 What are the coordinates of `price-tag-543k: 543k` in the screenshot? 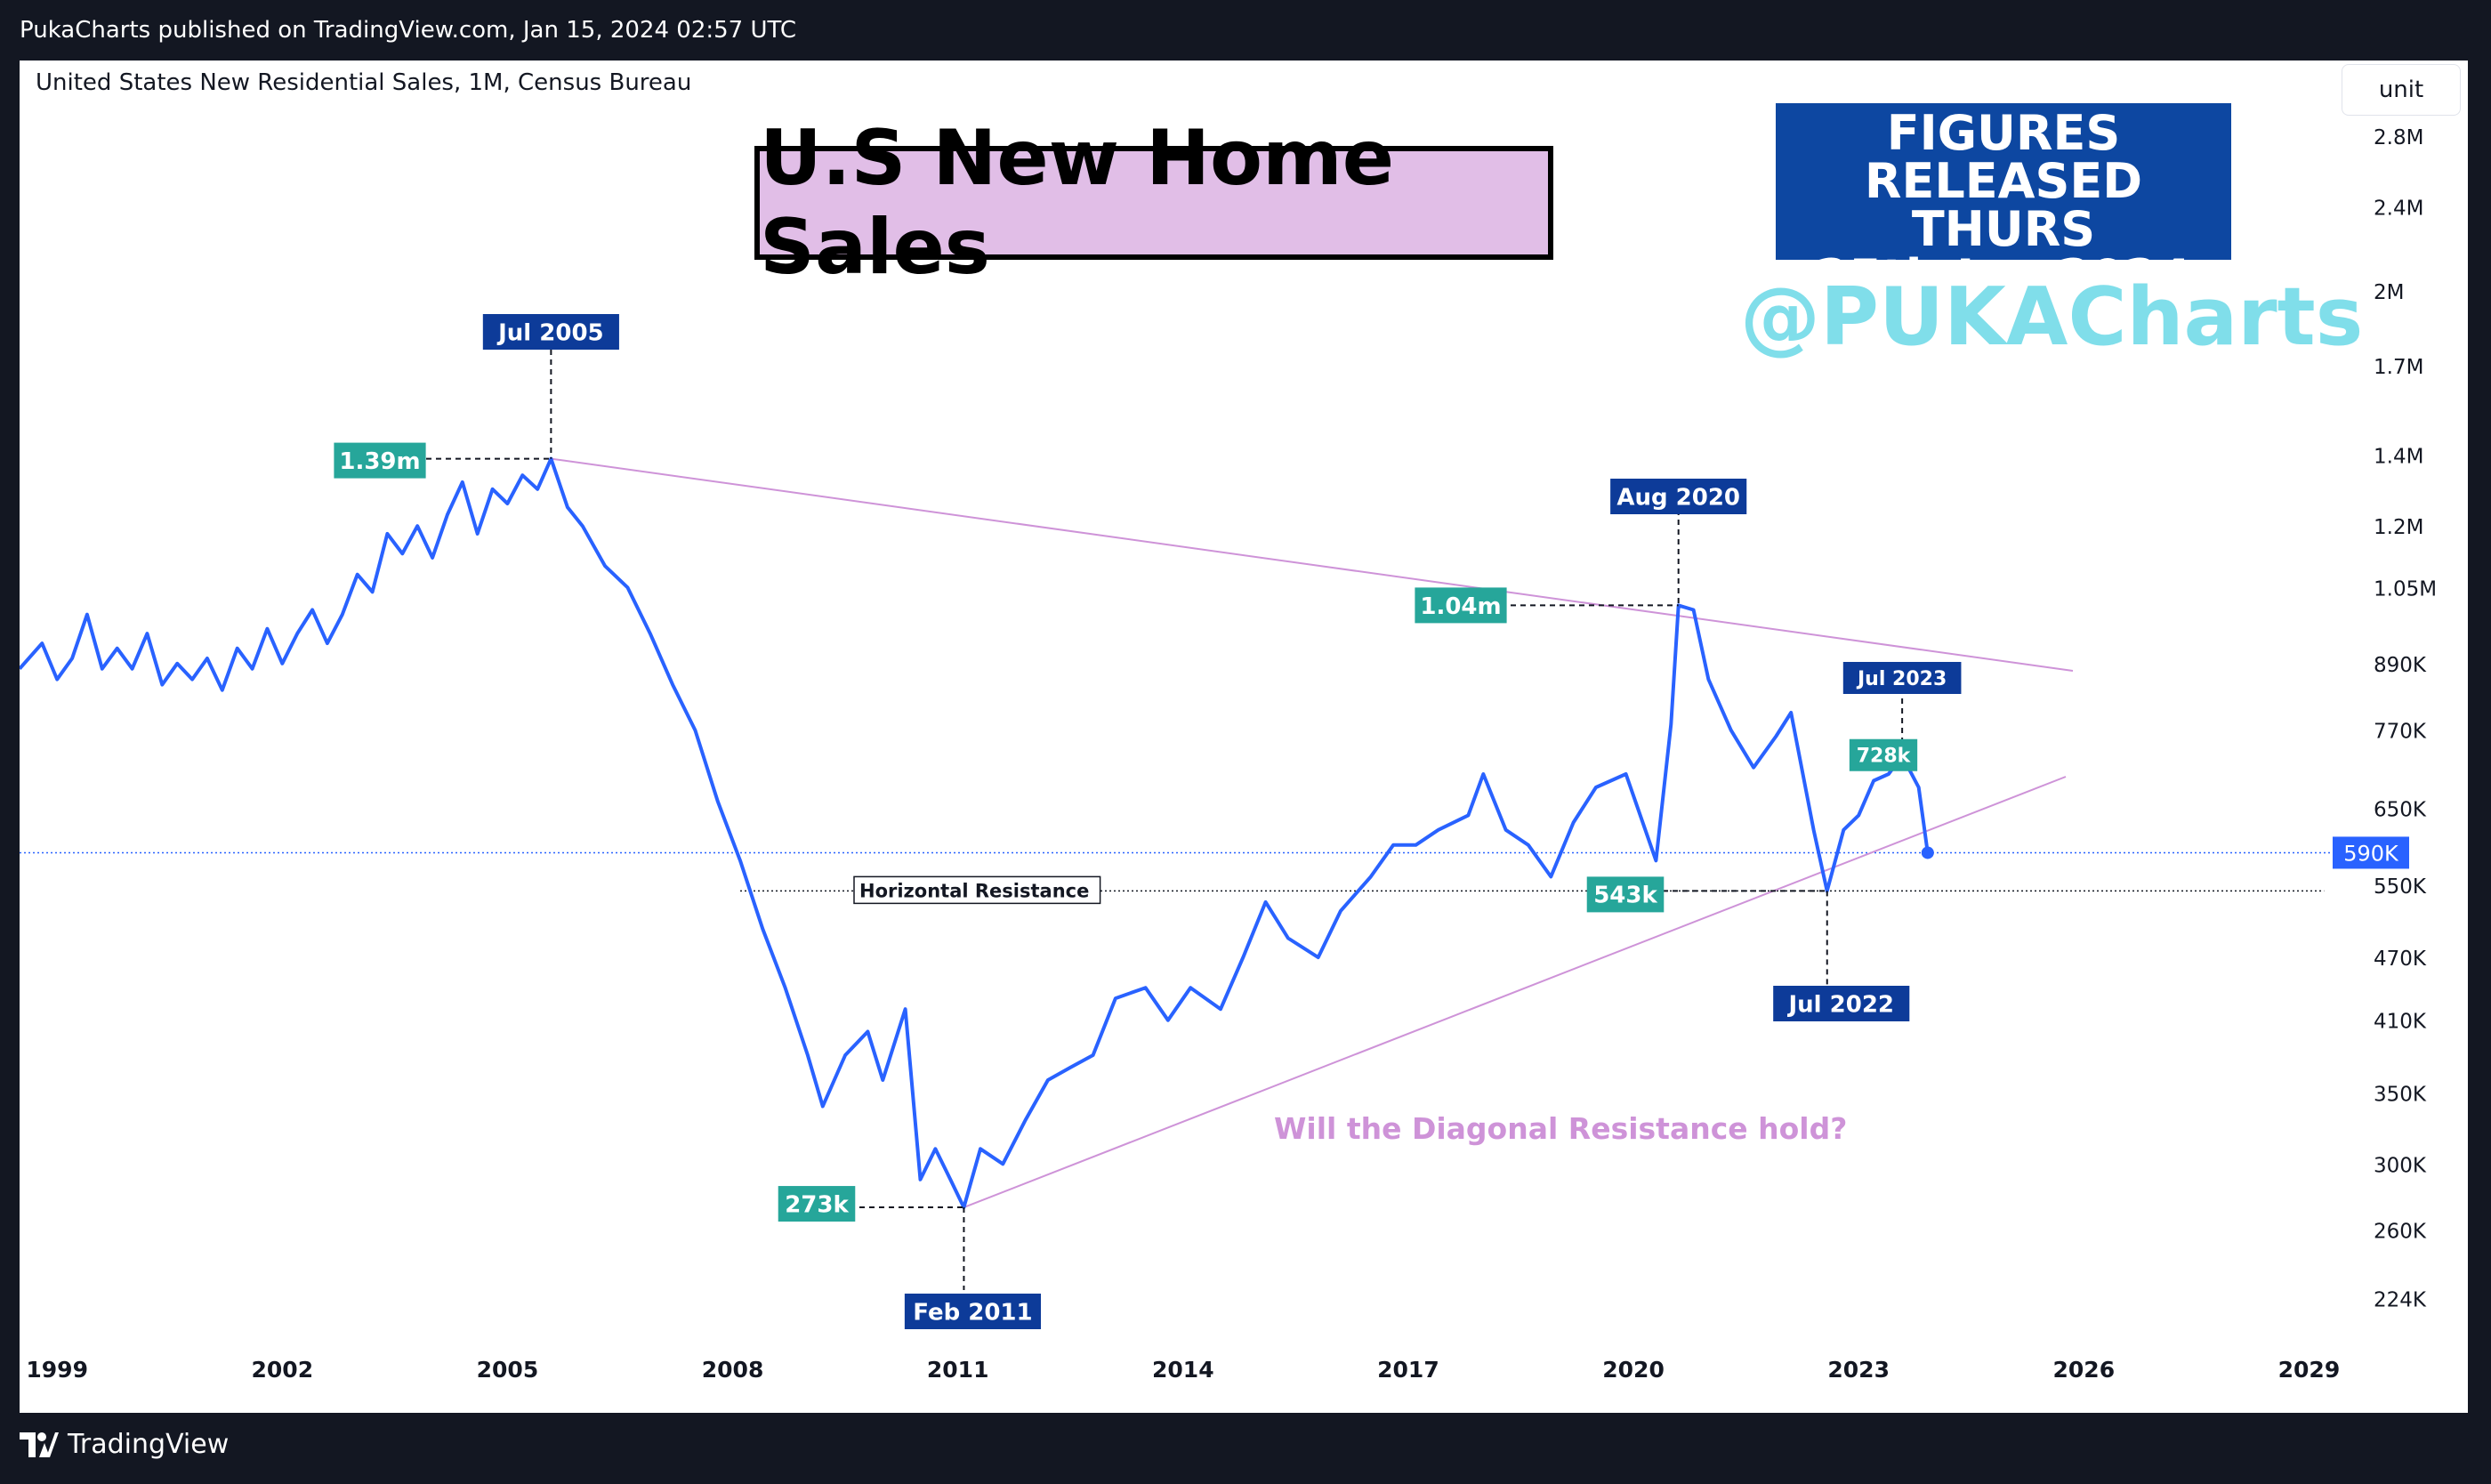 It's located at (1625, 896).